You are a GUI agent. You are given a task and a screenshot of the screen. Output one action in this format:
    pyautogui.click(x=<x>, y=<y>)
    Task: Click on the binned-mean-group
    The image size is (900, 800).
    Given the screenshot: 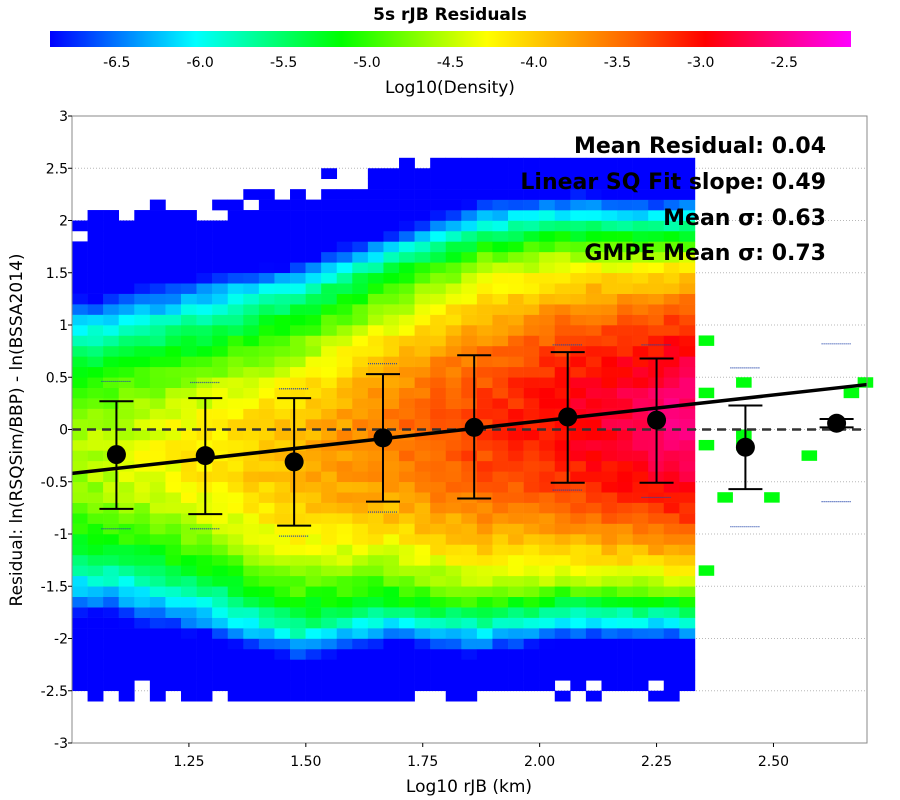 What is the action you would take?
    pyautogui.click(x=382, y=438)
    